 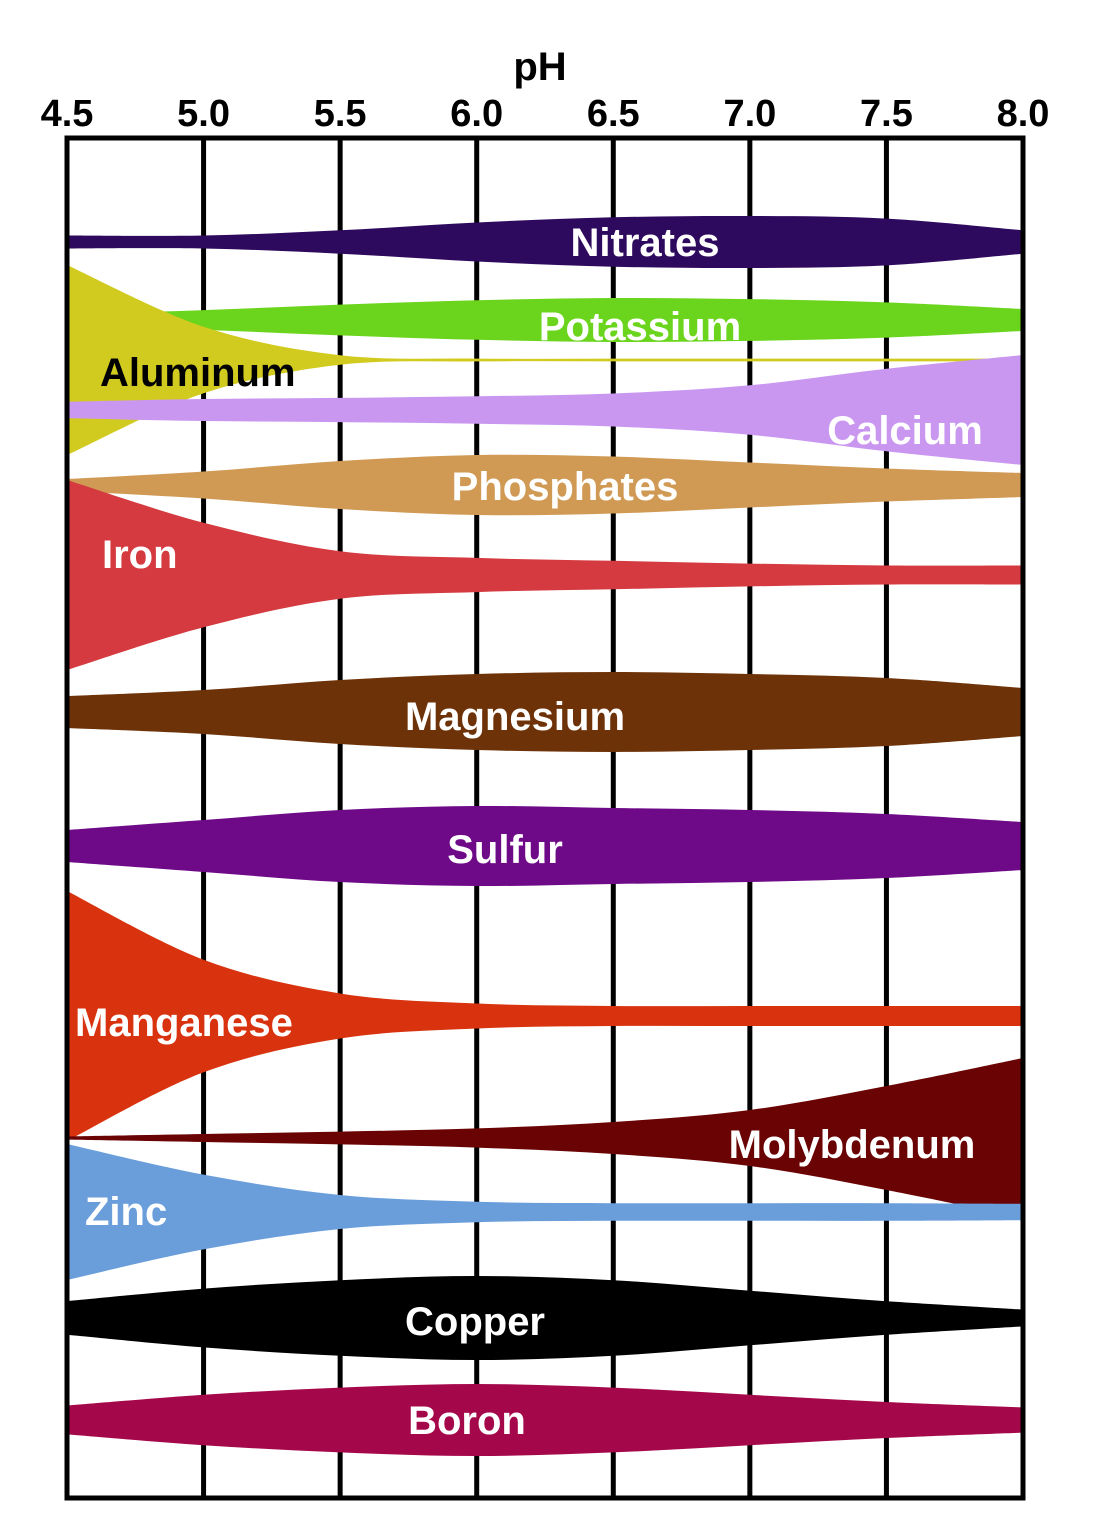 What do you see at coordinates (545, 1016) in the screenshot?
I see `band-manganese` at bounding box center [545, 1016].